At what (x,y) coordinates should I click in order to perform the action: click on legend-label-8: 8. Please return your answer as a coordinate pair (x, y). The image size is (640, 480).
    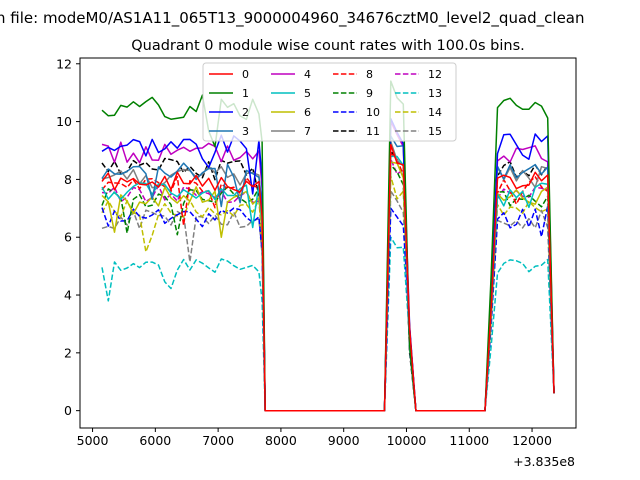
    Looking at the image, I should click on (369, 74).